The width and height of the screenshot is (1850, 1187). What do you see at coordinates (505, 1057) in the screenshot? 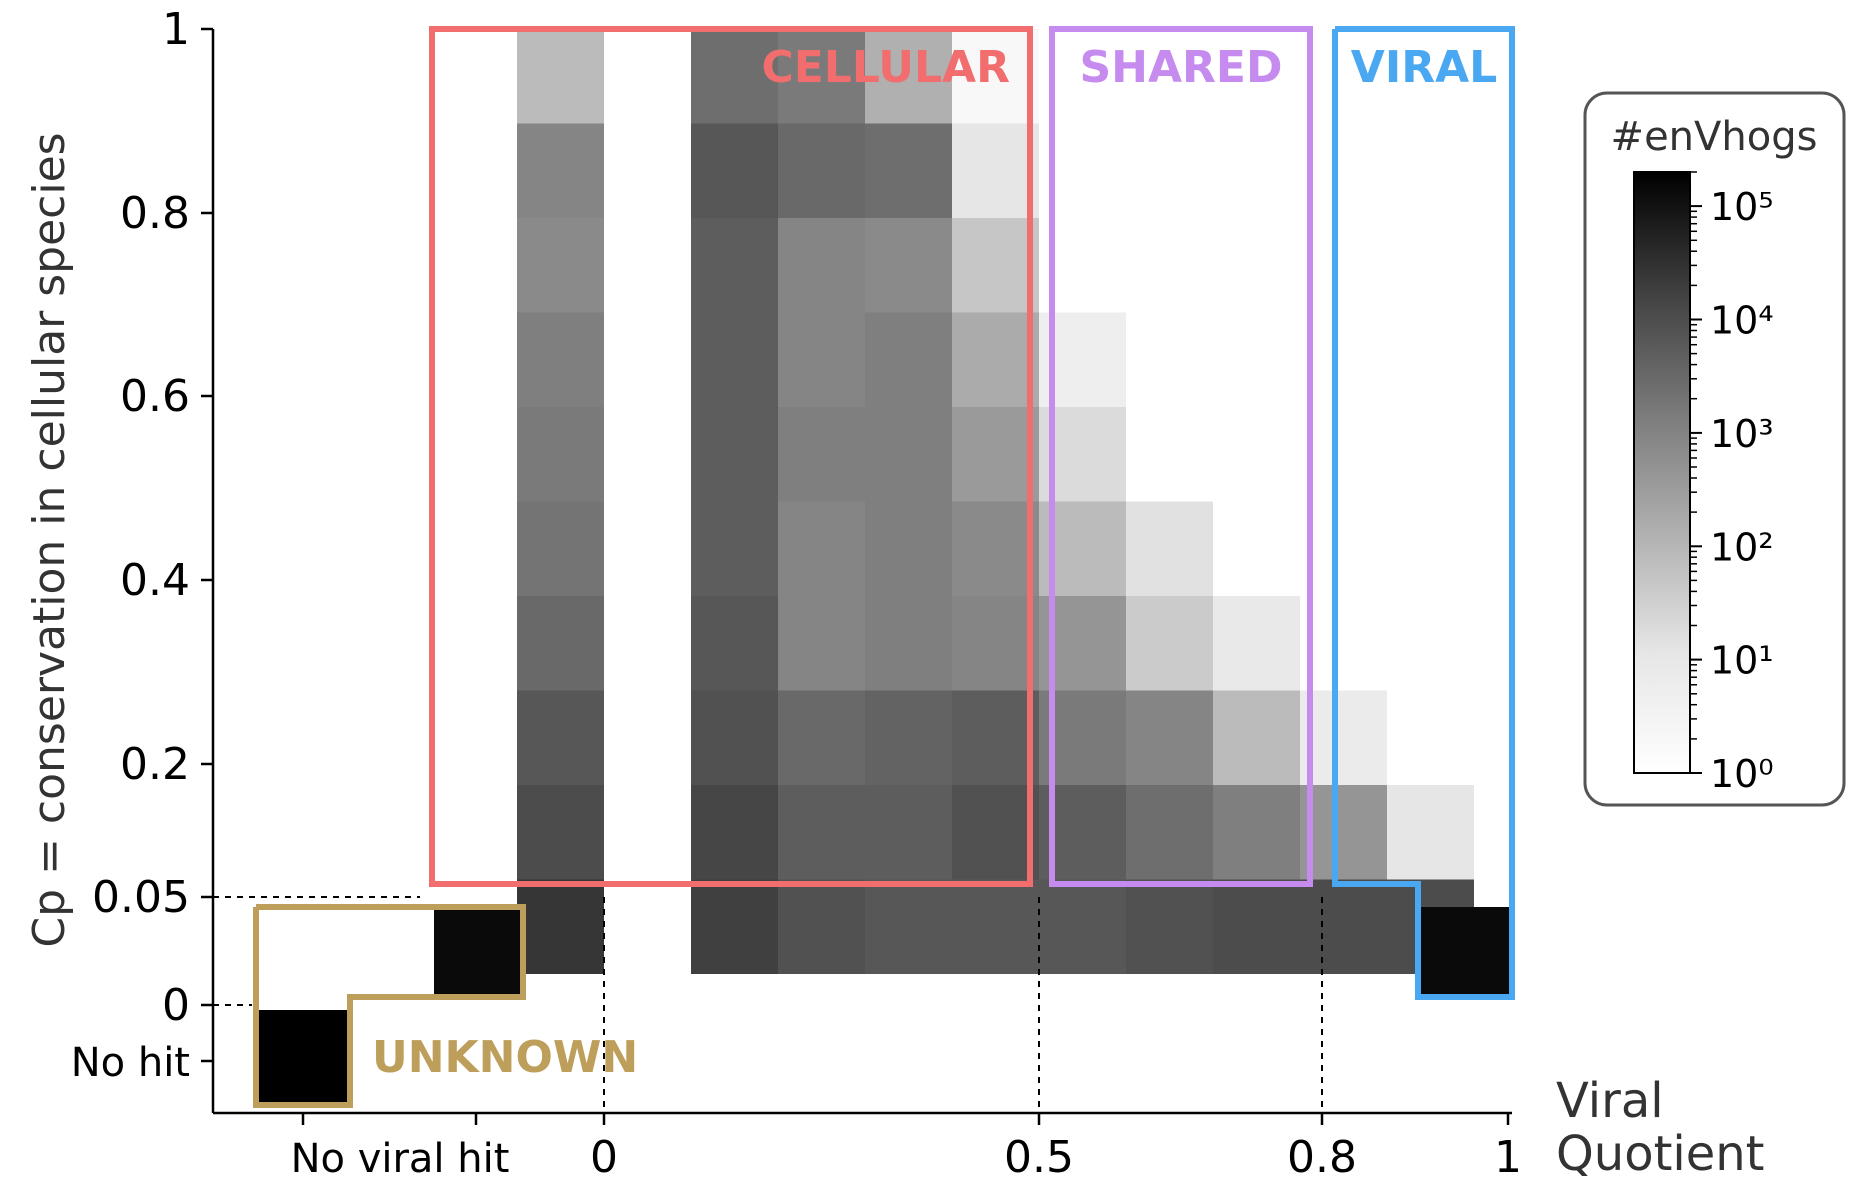
I see `unknown-region-label: UNKNOWN` at bounding box center [505, 1057].